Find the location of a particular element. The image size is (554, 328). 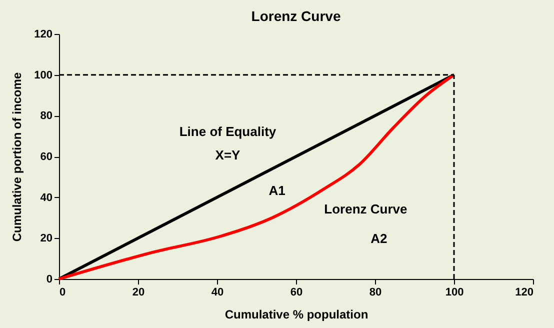

y-tick-label: 20 is located at coordinates (46, 238).